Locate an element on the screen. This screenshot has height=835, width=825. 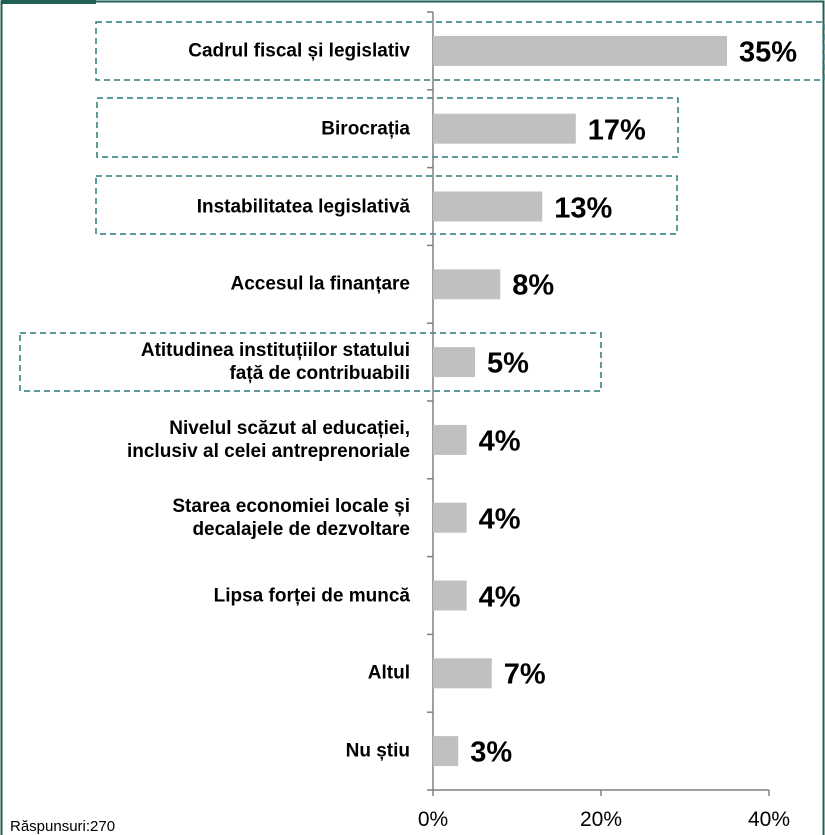
x-tick-label: 40% is located at coordinates (769, 819).